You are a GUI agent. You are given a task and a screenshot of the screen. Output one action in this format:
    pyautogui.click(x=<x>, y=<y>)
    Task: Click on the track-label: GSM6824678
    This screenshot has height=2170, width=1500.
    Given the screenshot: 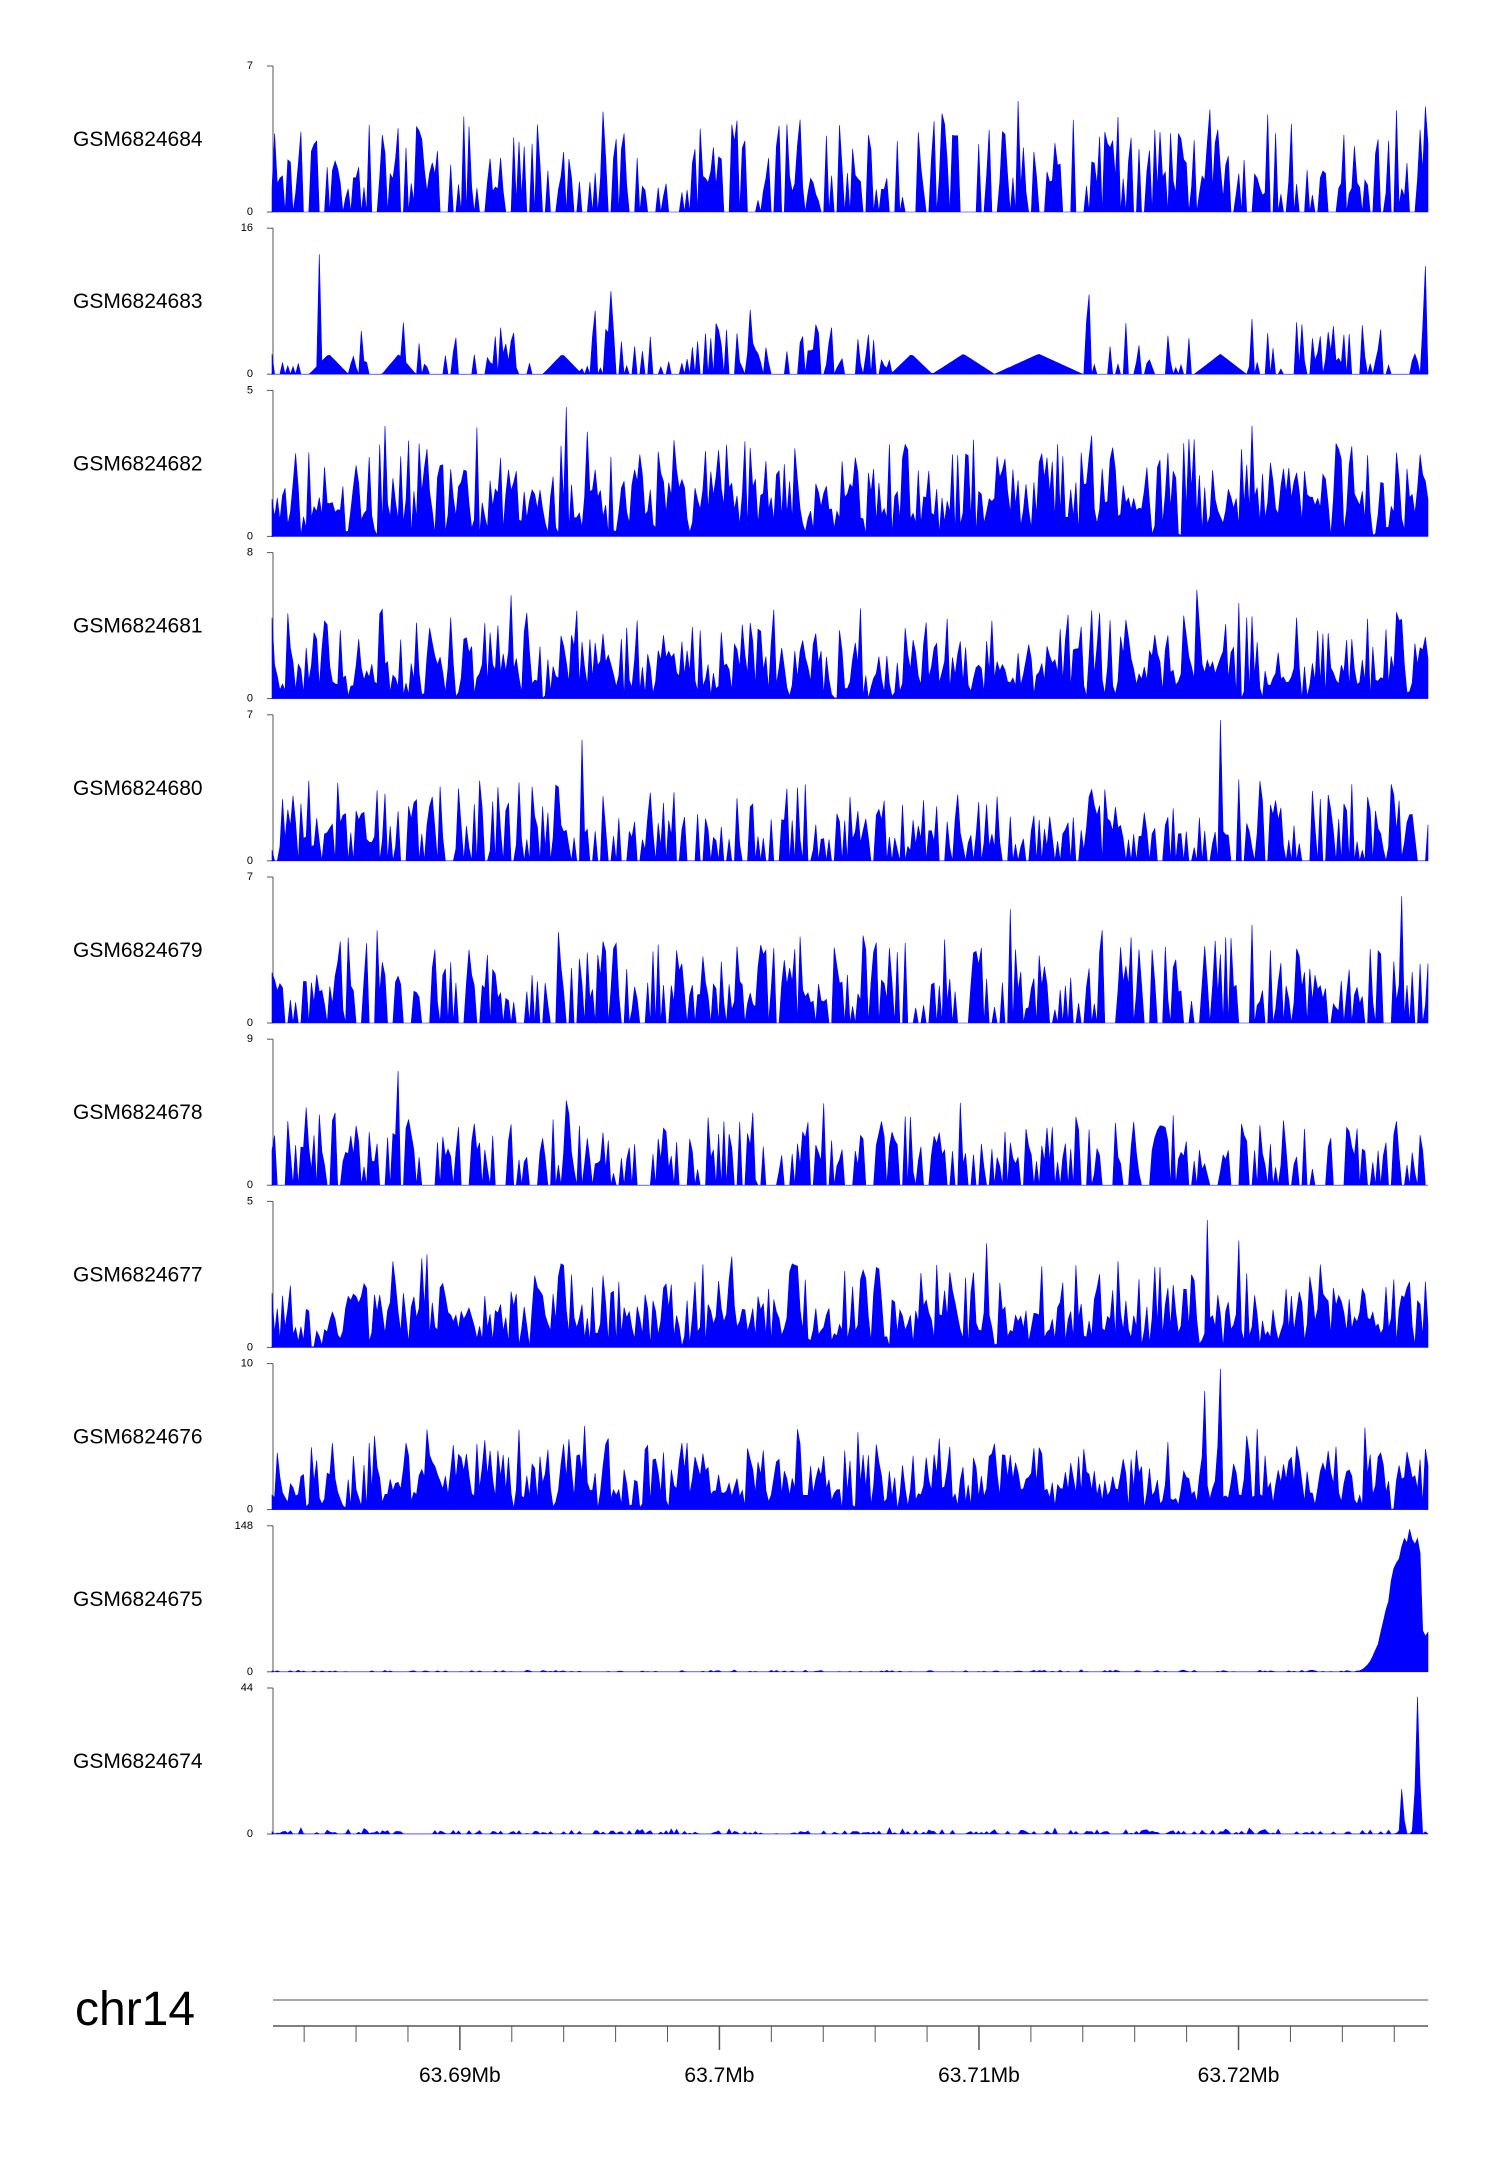 What is the action you would take?
    pyautogui.click(x=138, y=1112)
    